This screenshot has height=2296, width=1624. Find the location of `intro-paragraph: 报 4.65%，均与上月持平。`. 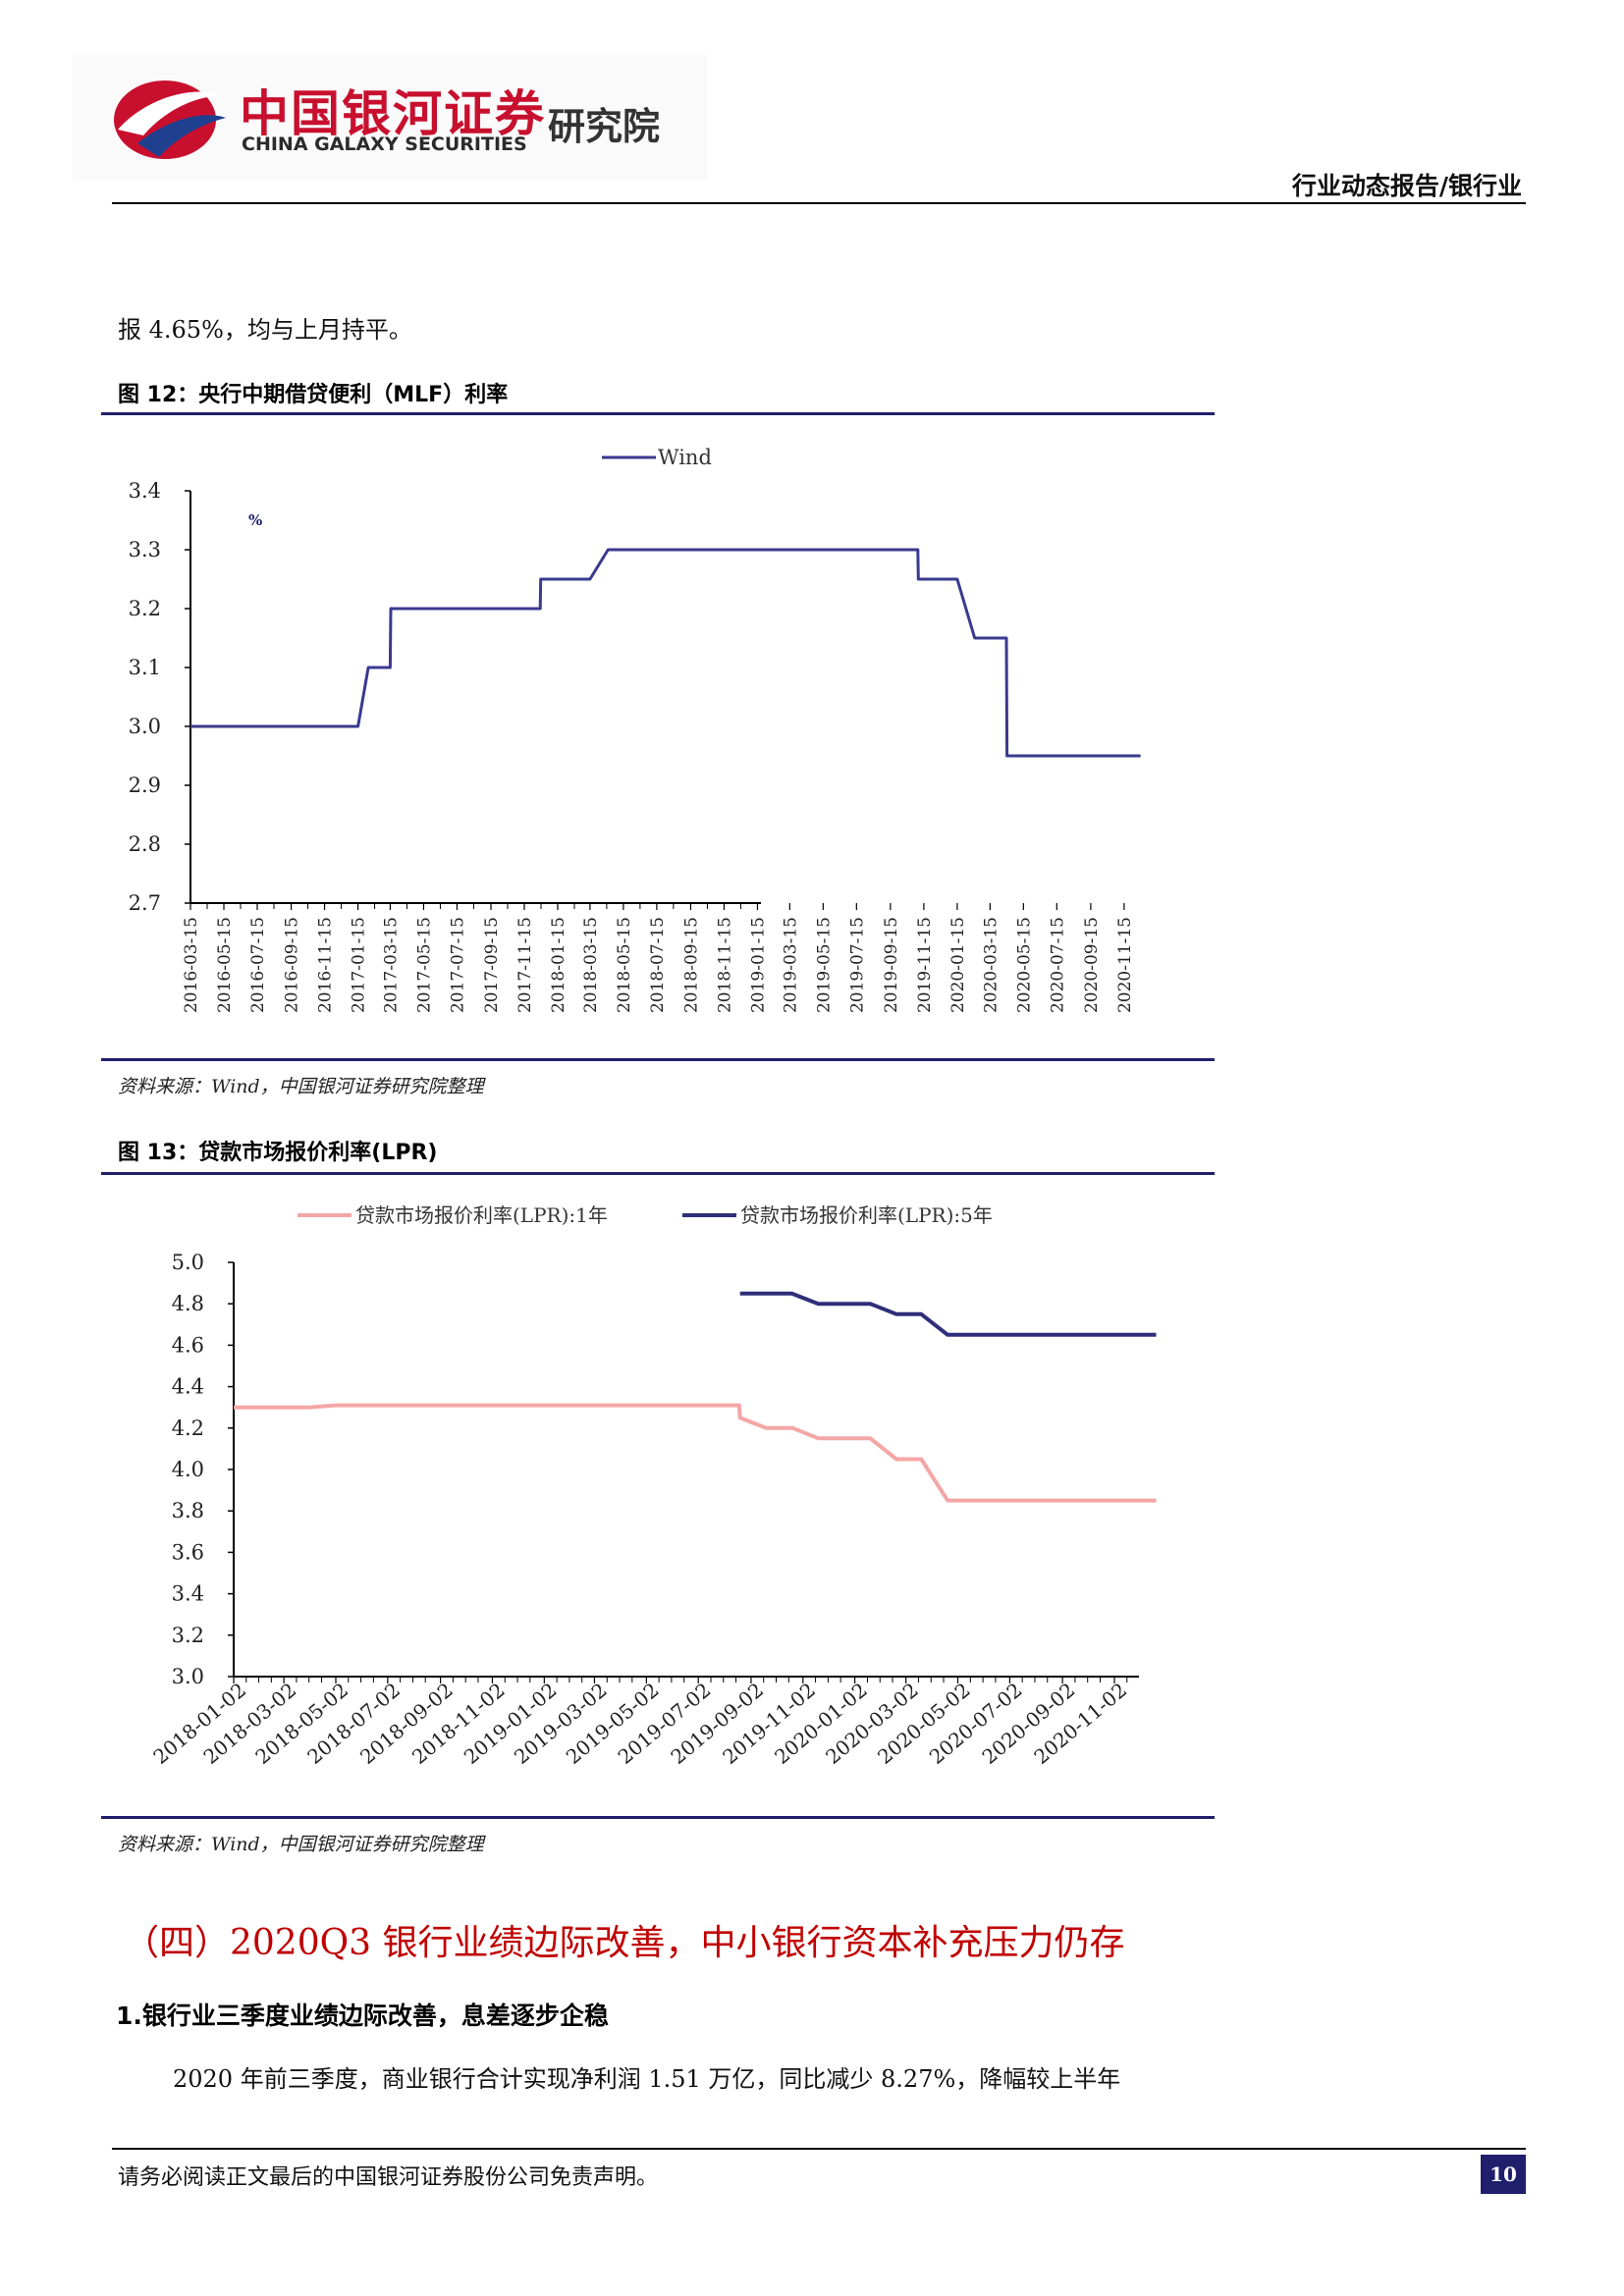

intro-paragraph: 报 4.65%，均与上月持平。 is located at coordinates (265, 330).